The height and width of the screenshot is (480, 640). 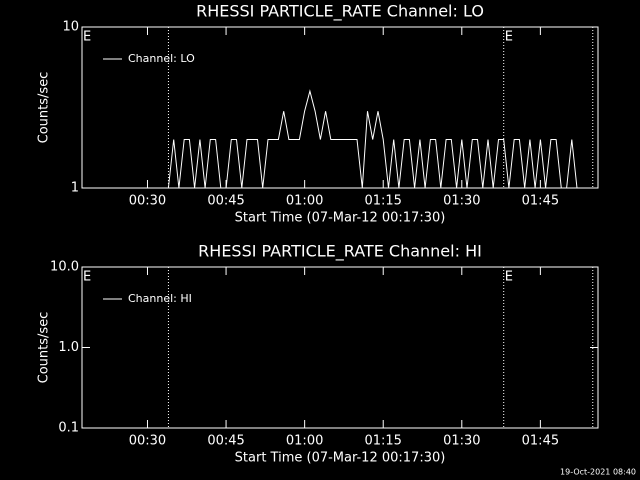 I want to click on legend-label: Channel: LO, so click(x=161, y=58).